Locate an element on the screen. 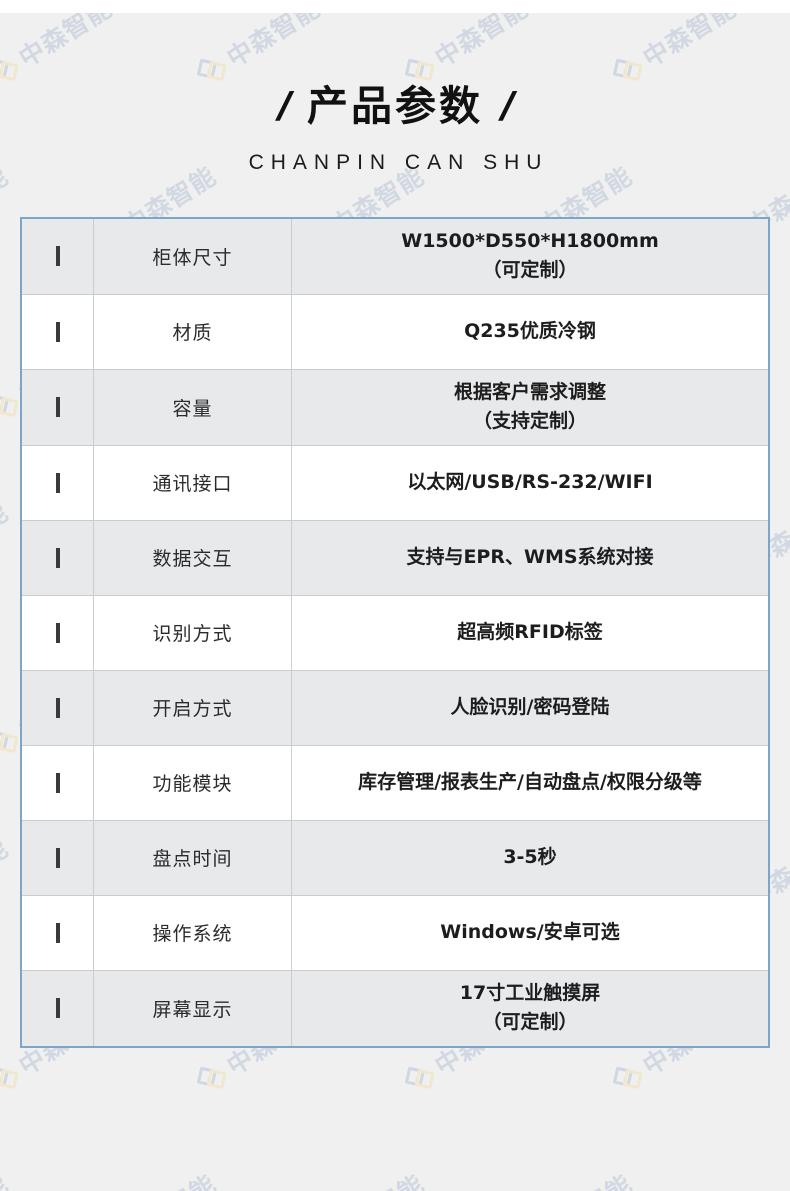  spec-value-line: 库存管理/报表生产/自动盘点/权限分级等 is located at coordinates (530, 782).